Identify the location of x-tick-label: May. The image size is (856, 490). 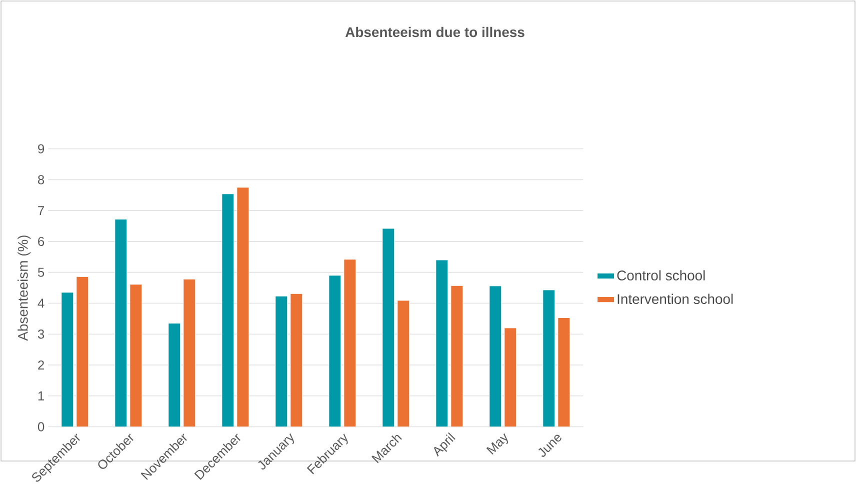
(497, 444).